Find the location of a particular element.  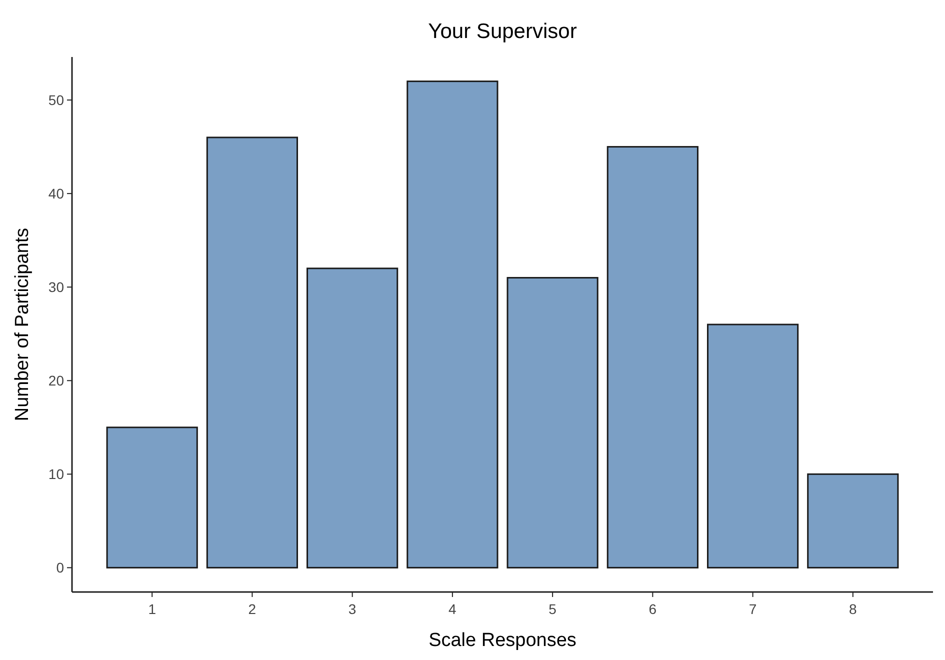

x-tick-label: 1 is located at coordinates (152, 609).